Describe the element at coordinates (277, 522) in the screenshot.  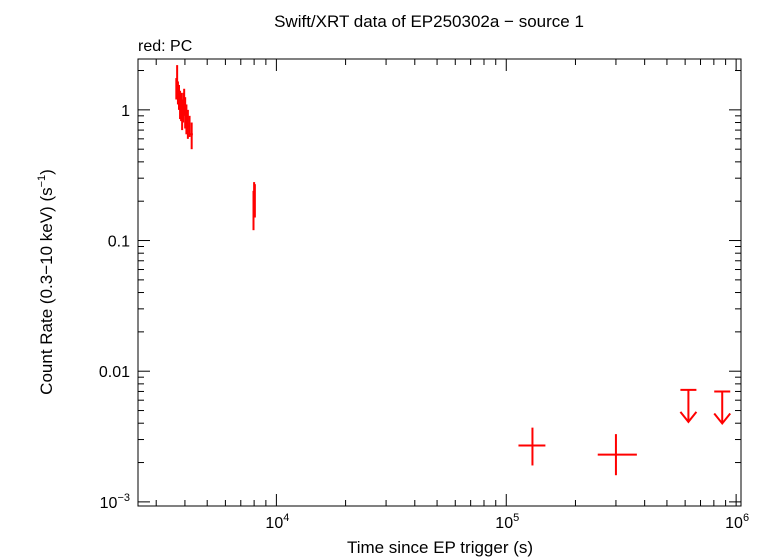
I see `x-tick-label: 10⁴` at that location.